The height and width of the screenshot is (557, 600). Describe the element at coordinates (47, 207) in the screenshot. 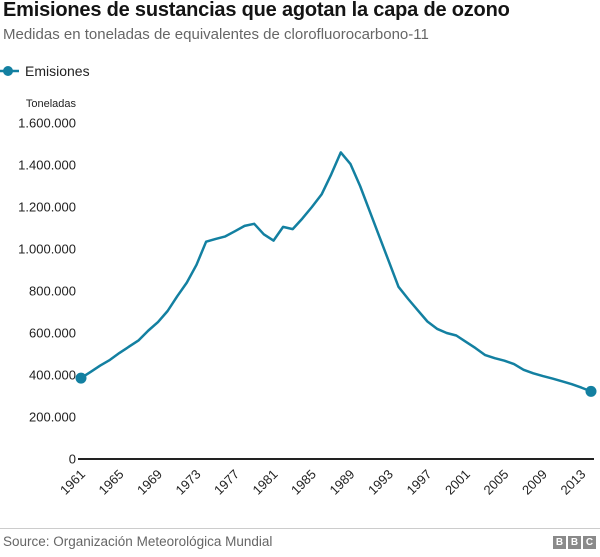

I see `y-tick-label: 1.200.000` at that location.